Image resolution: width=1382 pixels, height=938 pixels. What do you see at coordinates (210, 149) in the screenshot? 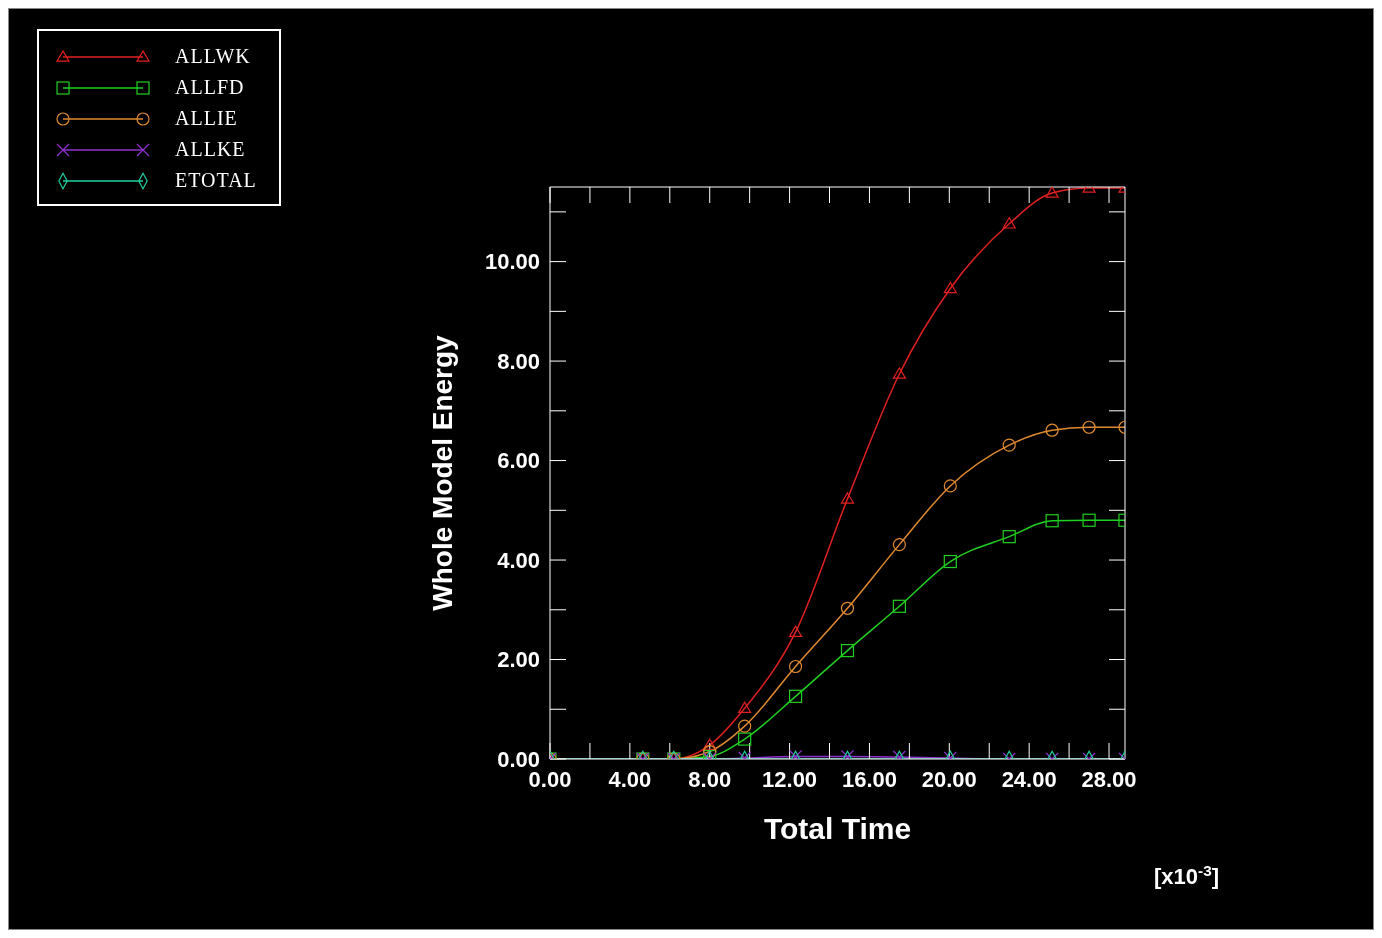
I see `legend-label: ALLKE` at bounding box center [210, 149].